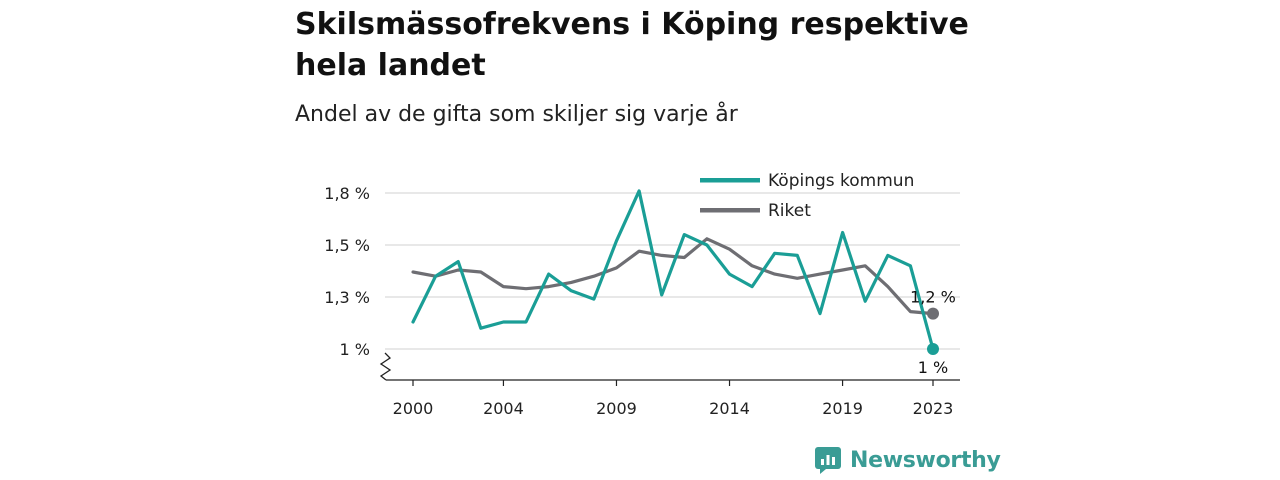  I want to click on x-tick-label: 2000, so click(413, 408).